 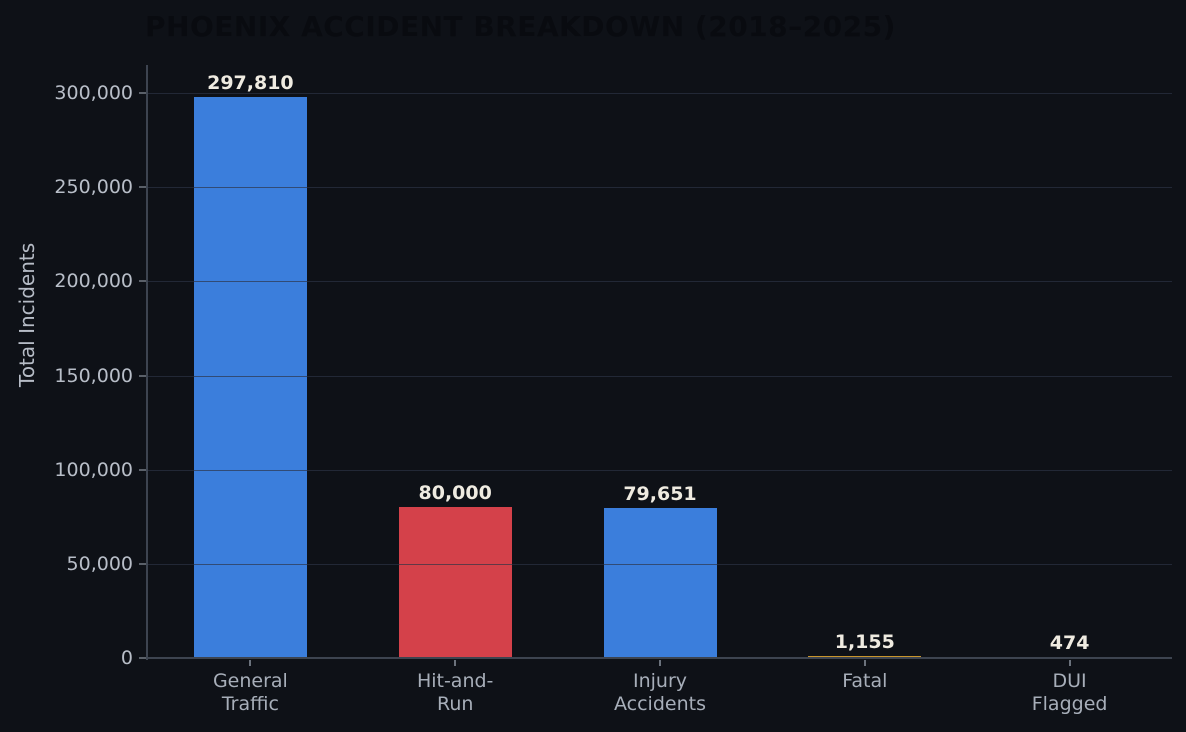 I want to click on x-tick-label-line: Injury, so click(x=660, y=681).